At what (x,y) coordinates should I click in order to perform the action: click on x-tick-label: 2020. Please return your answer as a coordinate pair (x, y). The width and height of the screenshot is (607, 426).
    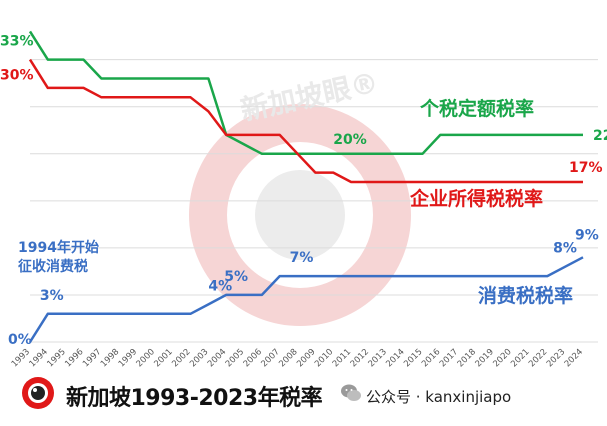
    Looking at the image, I should click on (502, 358).